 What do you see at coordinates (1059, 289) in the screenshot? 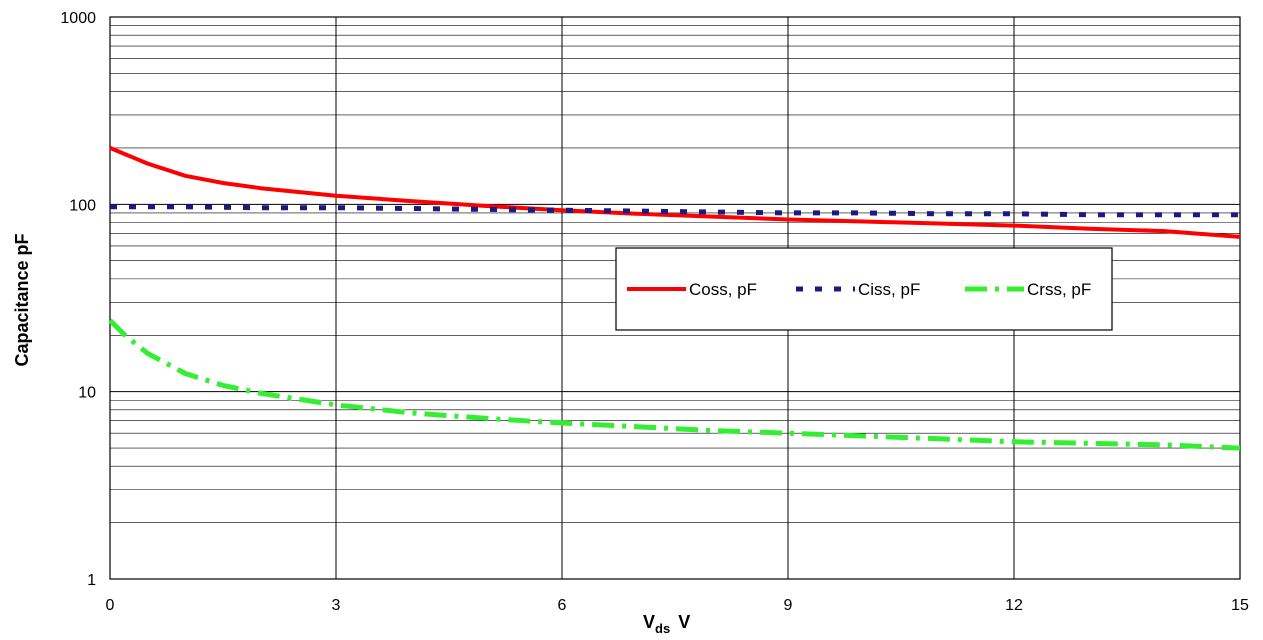
I see `legend-label-crss: Crss, pF` at bounding box center [1059, 289].